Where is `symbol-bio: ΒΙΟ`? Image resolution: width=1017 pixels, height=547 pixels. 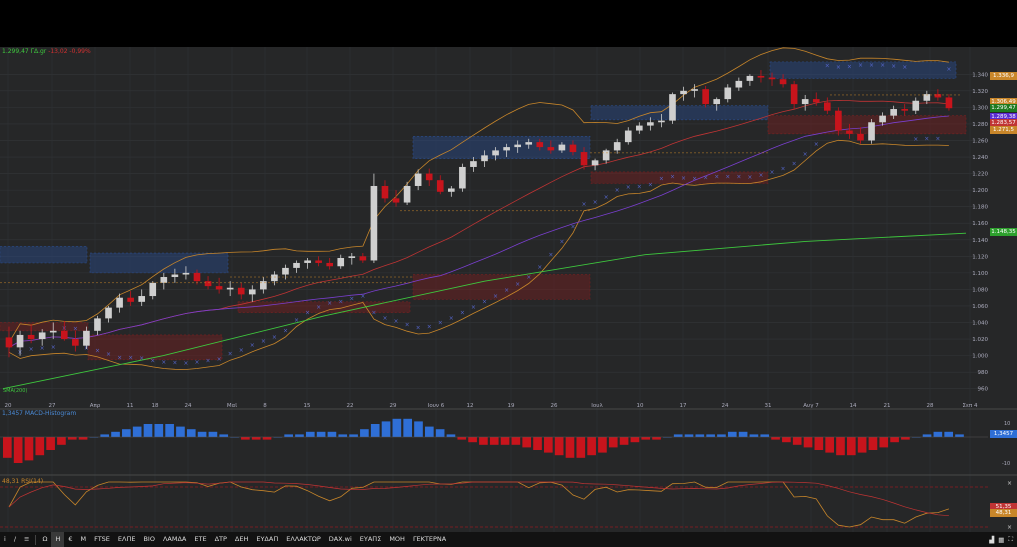
symbol-bio: ΒΙΟ is located at coordinates (149, 539).